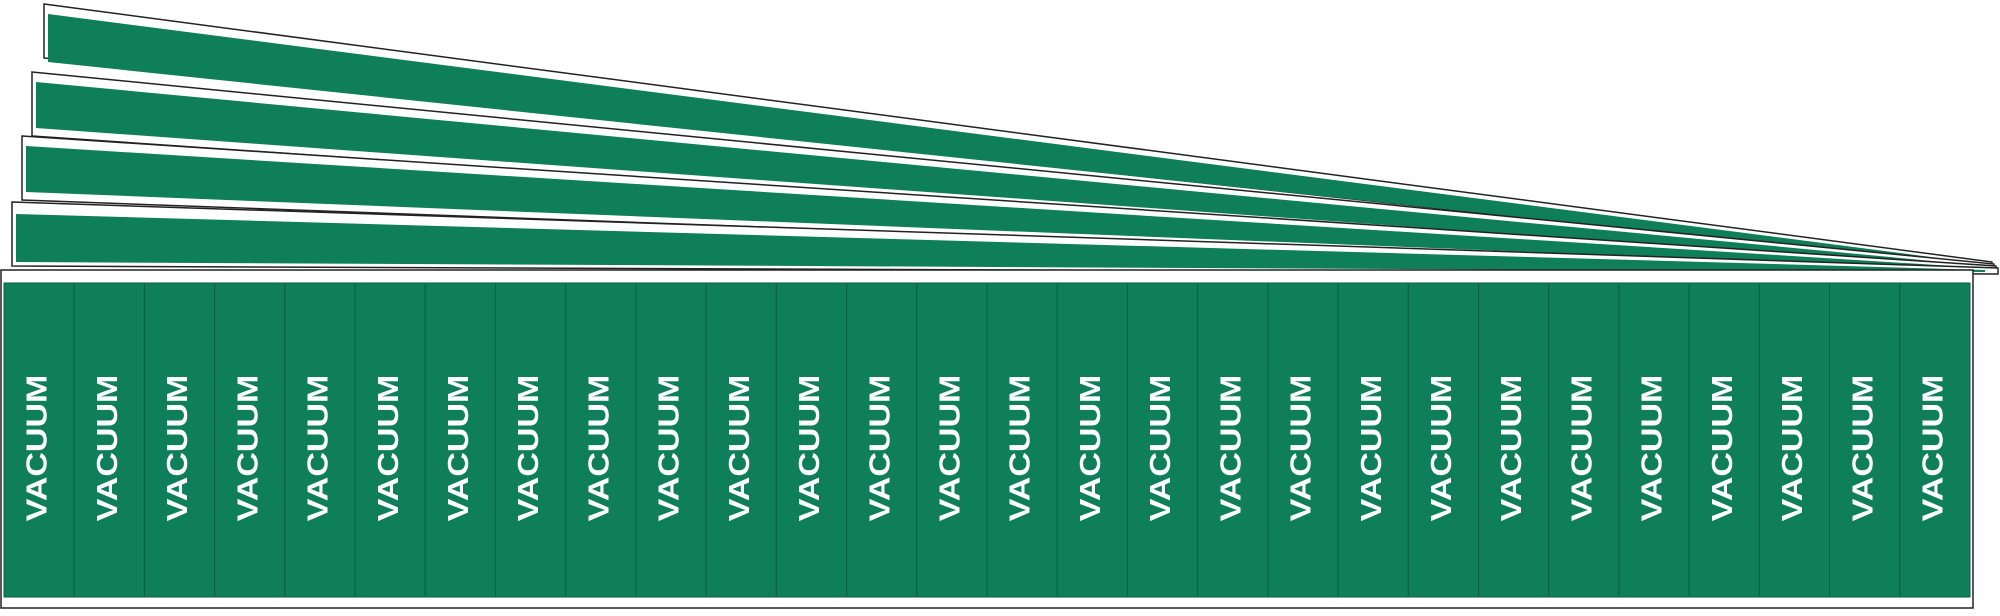 The image size is (2000, 616). Describe the element at coordinates (1000, 243) in the screenshot. I see `back-sheet-band` at that location.